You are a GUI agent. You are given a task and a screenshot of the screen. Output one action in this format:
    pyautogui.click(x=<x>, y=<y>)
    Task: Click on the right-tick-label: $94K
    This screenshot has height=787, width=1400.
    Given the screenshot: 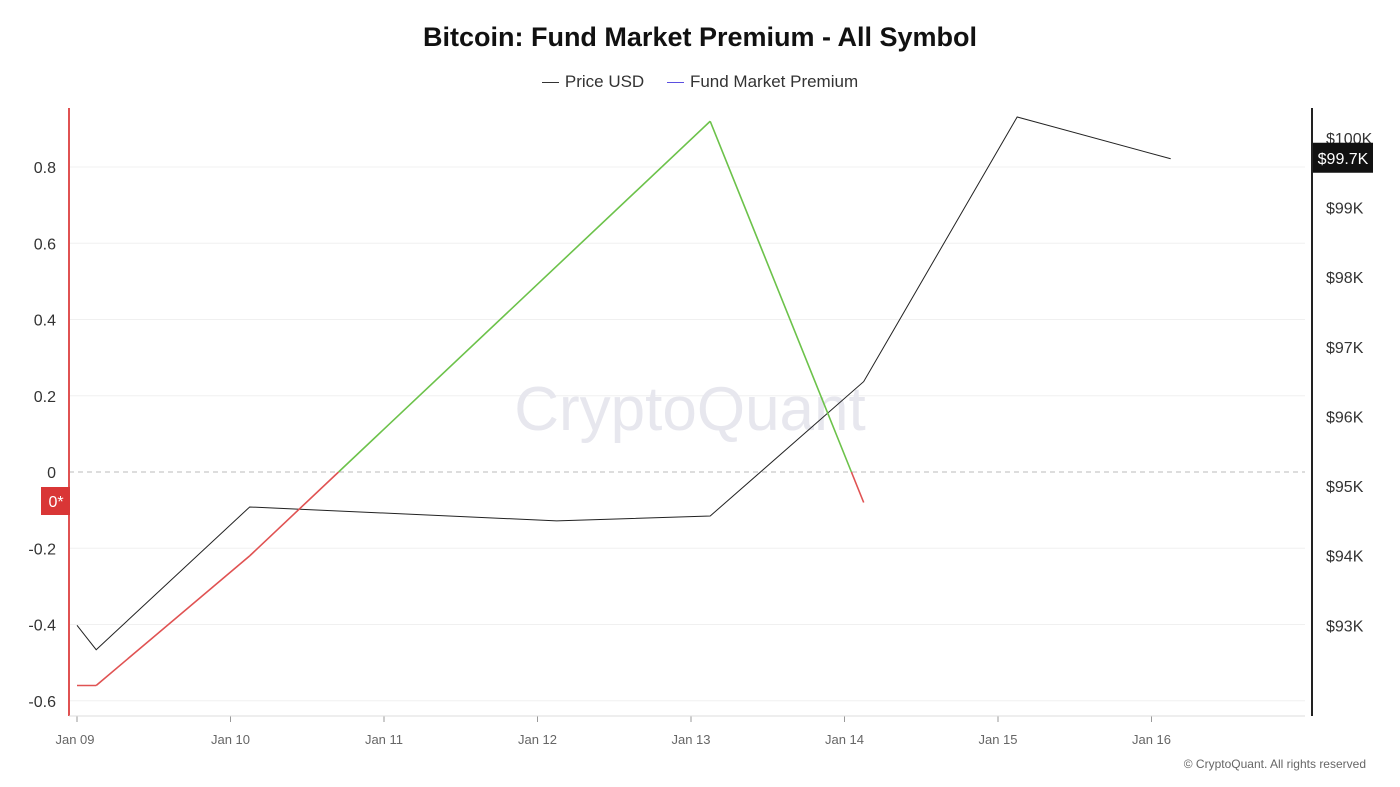 What is the action you would take?
    pyautogui.click(x=1345, y=557)
    